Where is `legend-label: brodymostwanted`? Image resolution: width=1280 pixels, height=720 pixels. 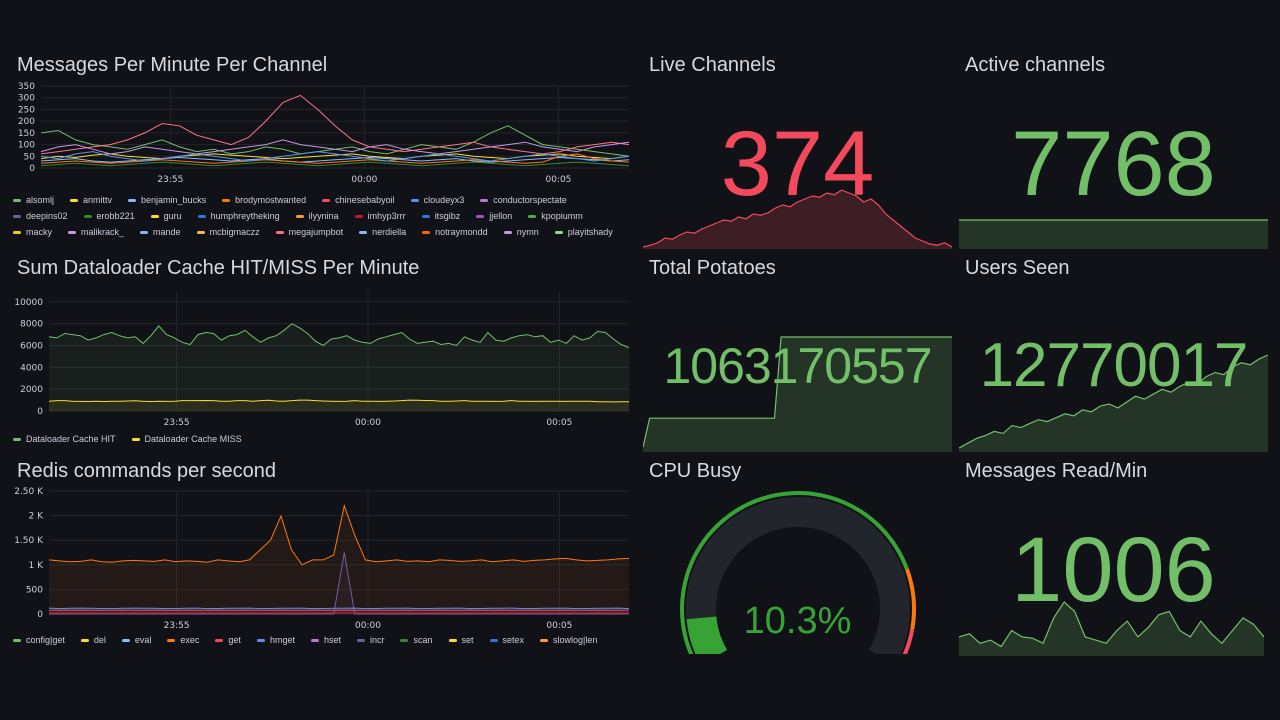 legend-label: brodymostwanted is located at coordinates (271, 200).